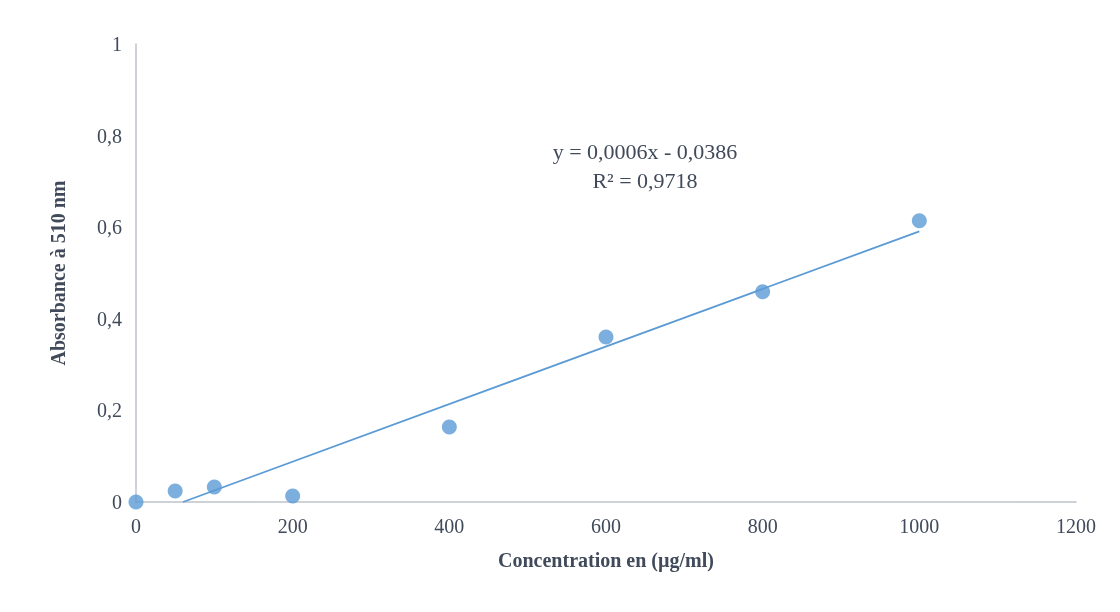  What do you see at coordinates (109, 410) in the screenshot?
I see `y-tick-label: 0,2` at bounding box center [109, 410].